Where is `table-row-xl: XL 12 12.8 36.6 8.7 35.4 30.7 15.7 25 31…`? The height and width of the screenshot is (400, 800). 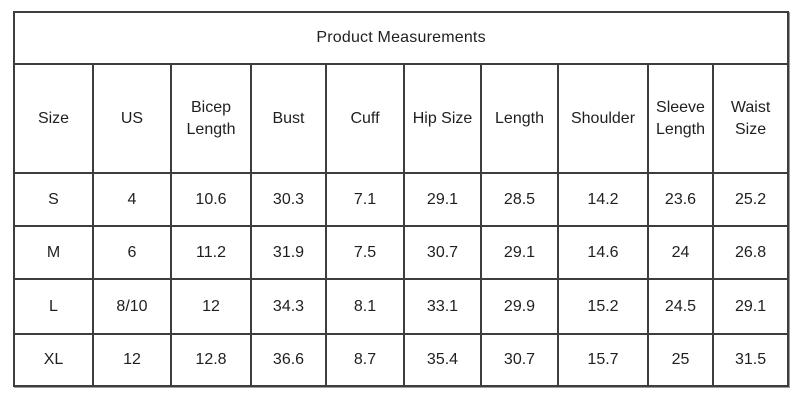 table-row-xl: XL 12 12.8 36.6 8.7 35.4 30.7 15.7 25 31… is located at coordinates (401, 360).